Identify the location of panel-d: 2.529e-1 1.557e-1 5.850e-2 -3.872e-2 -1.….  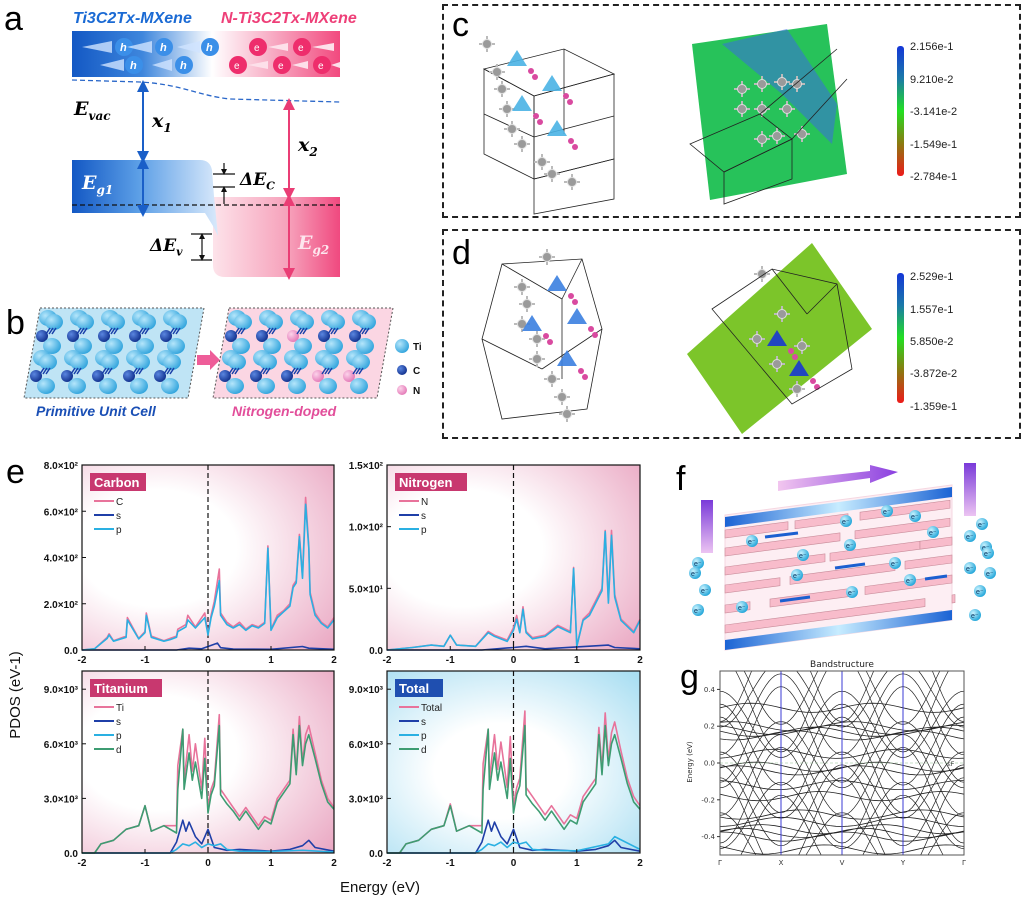
(719, 338).